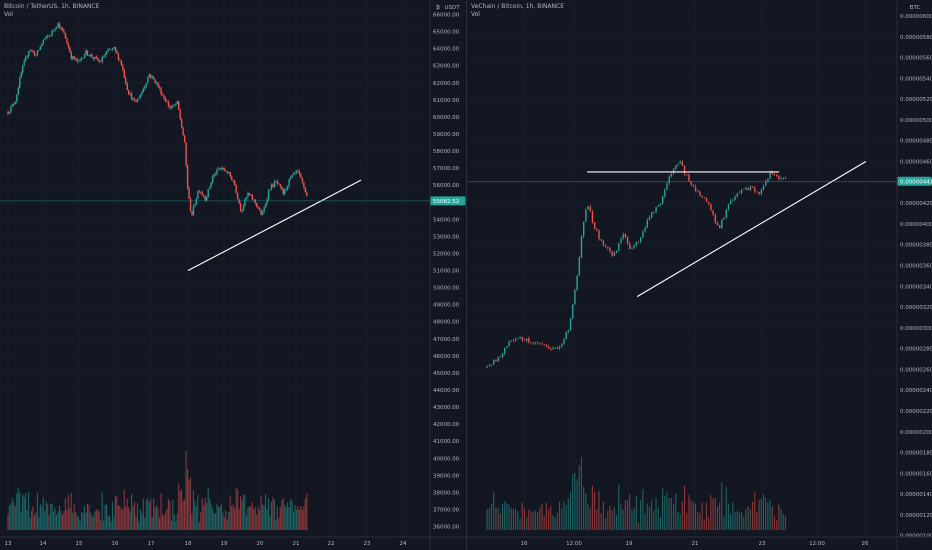 The image size is (932, 550). What do you see at coordinates (446, 186) in the screenshot?
I see `price-axis-tick-label: 56000.00` at bounding box center [446, 186].